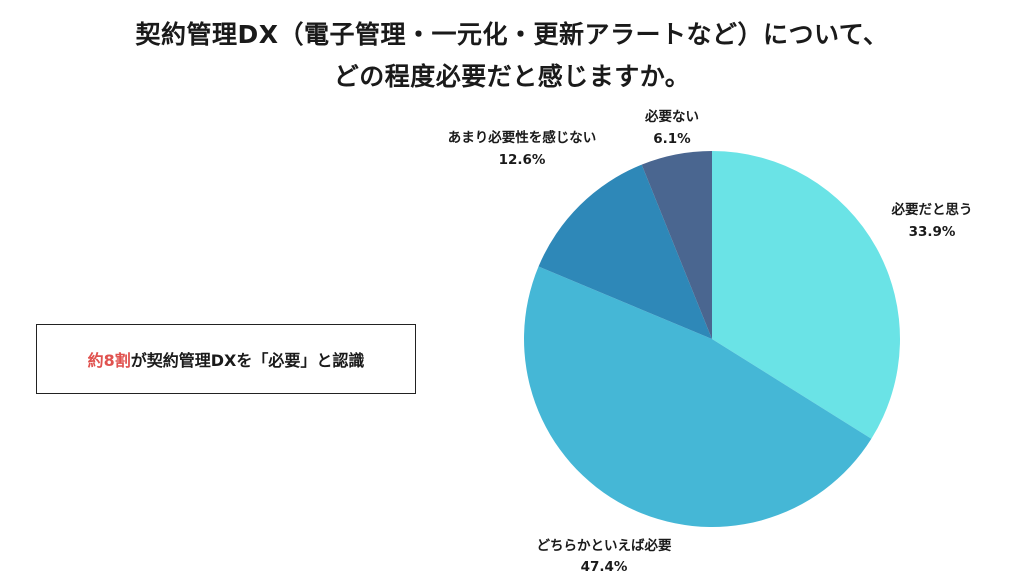 This screenshot has height=576, width=1024. Describe the element at coordinates (604, 545) in the screenshot. I see `slice-label-2: どちらかといえば必要` at that location.